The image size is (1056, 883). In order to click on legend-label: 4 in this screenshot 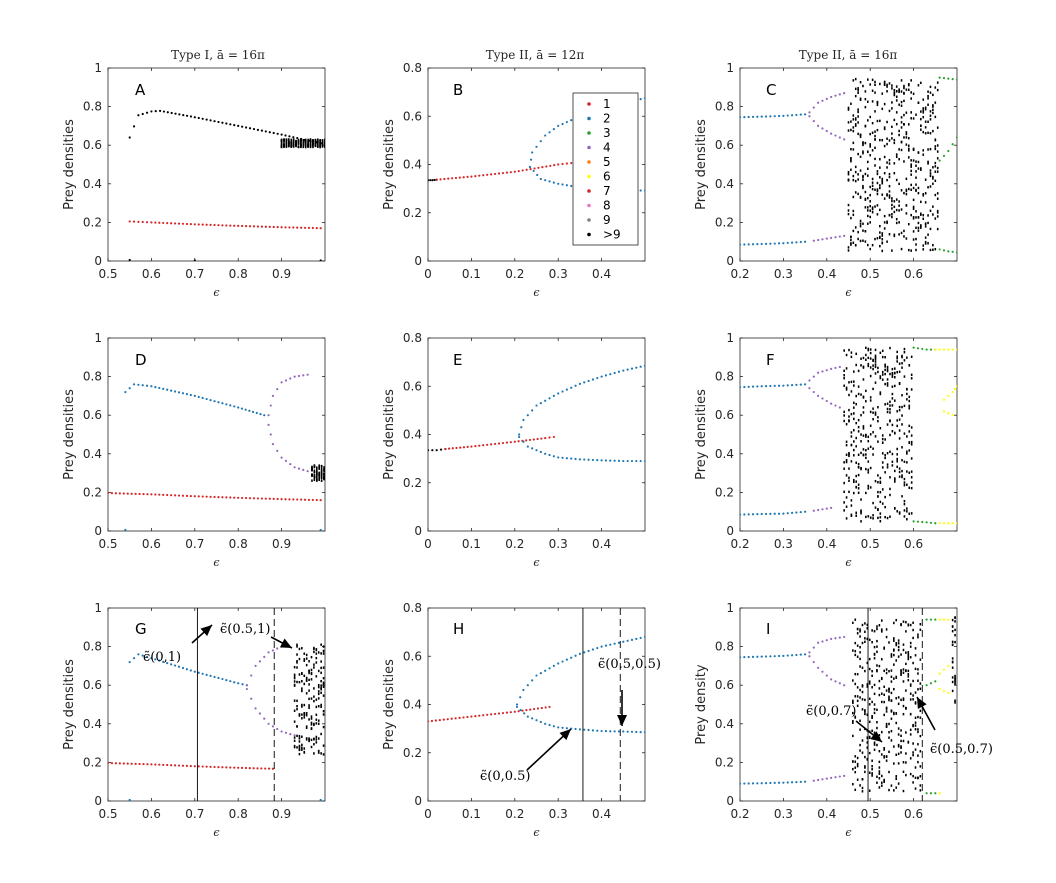, I will do `click(607, 148)`.